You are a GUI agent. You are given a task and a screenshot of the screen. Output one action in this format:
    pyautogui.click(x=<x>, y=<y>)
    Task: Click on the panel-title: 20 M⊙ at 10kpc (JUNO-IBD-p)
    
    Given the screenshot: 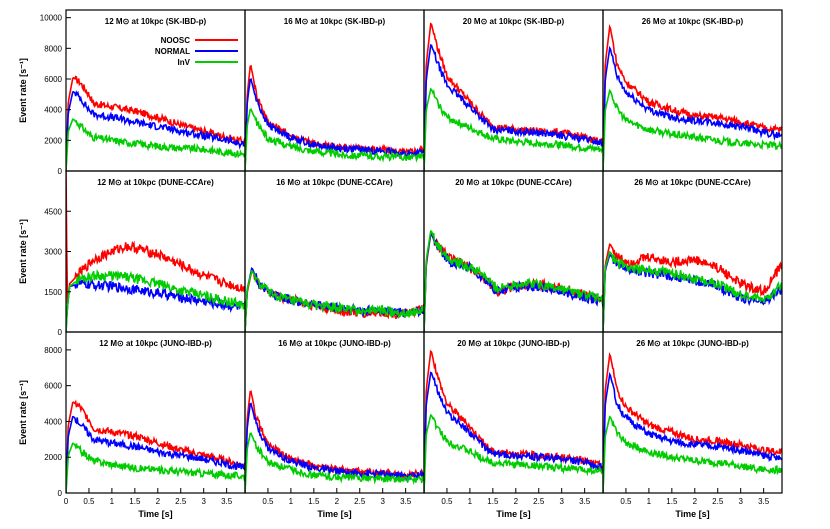 What is the action you would take?
    pyautogui.click(x=513, y=343)
    